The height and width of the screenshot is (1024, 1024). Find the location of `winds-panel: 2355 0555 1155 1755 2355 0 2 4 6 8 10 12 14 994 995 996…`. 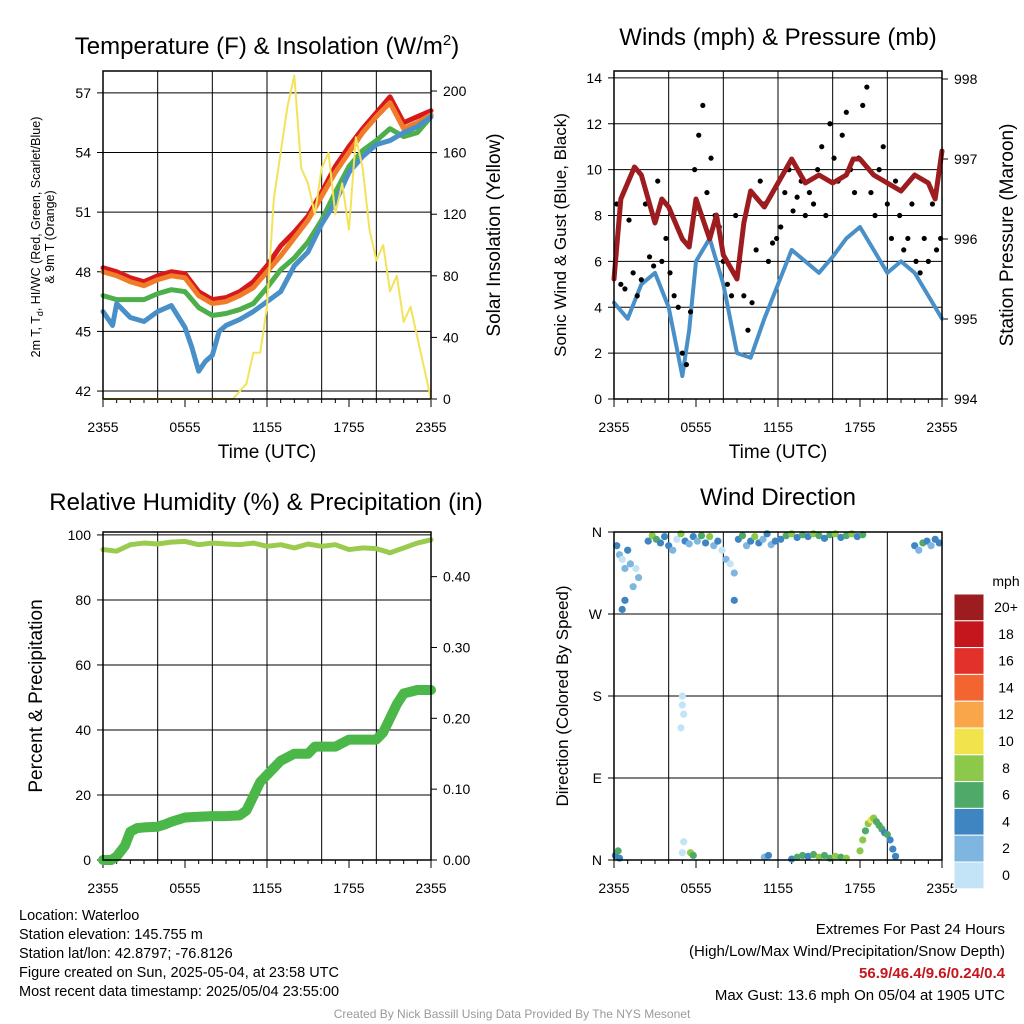

winds-panel: 2355 0555 1155 1755 2355 0 2 4 6 8 10 12 14 994 995 996… is located at coordinates (781, 252).